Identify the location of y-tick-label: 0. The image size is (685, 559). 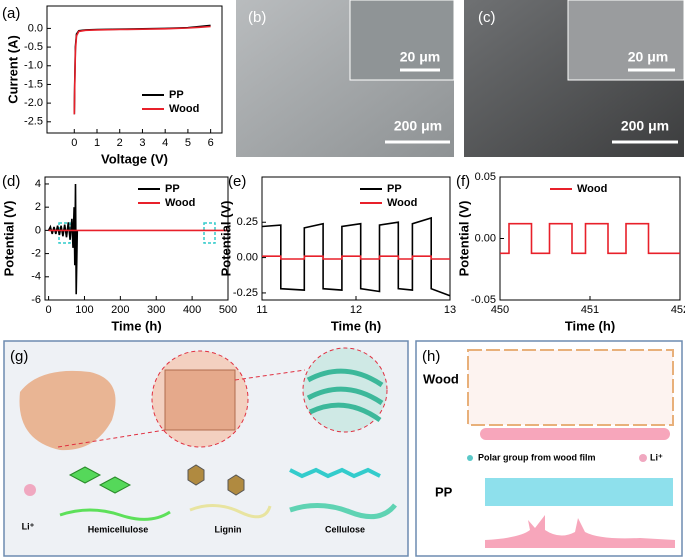
(38, 230).